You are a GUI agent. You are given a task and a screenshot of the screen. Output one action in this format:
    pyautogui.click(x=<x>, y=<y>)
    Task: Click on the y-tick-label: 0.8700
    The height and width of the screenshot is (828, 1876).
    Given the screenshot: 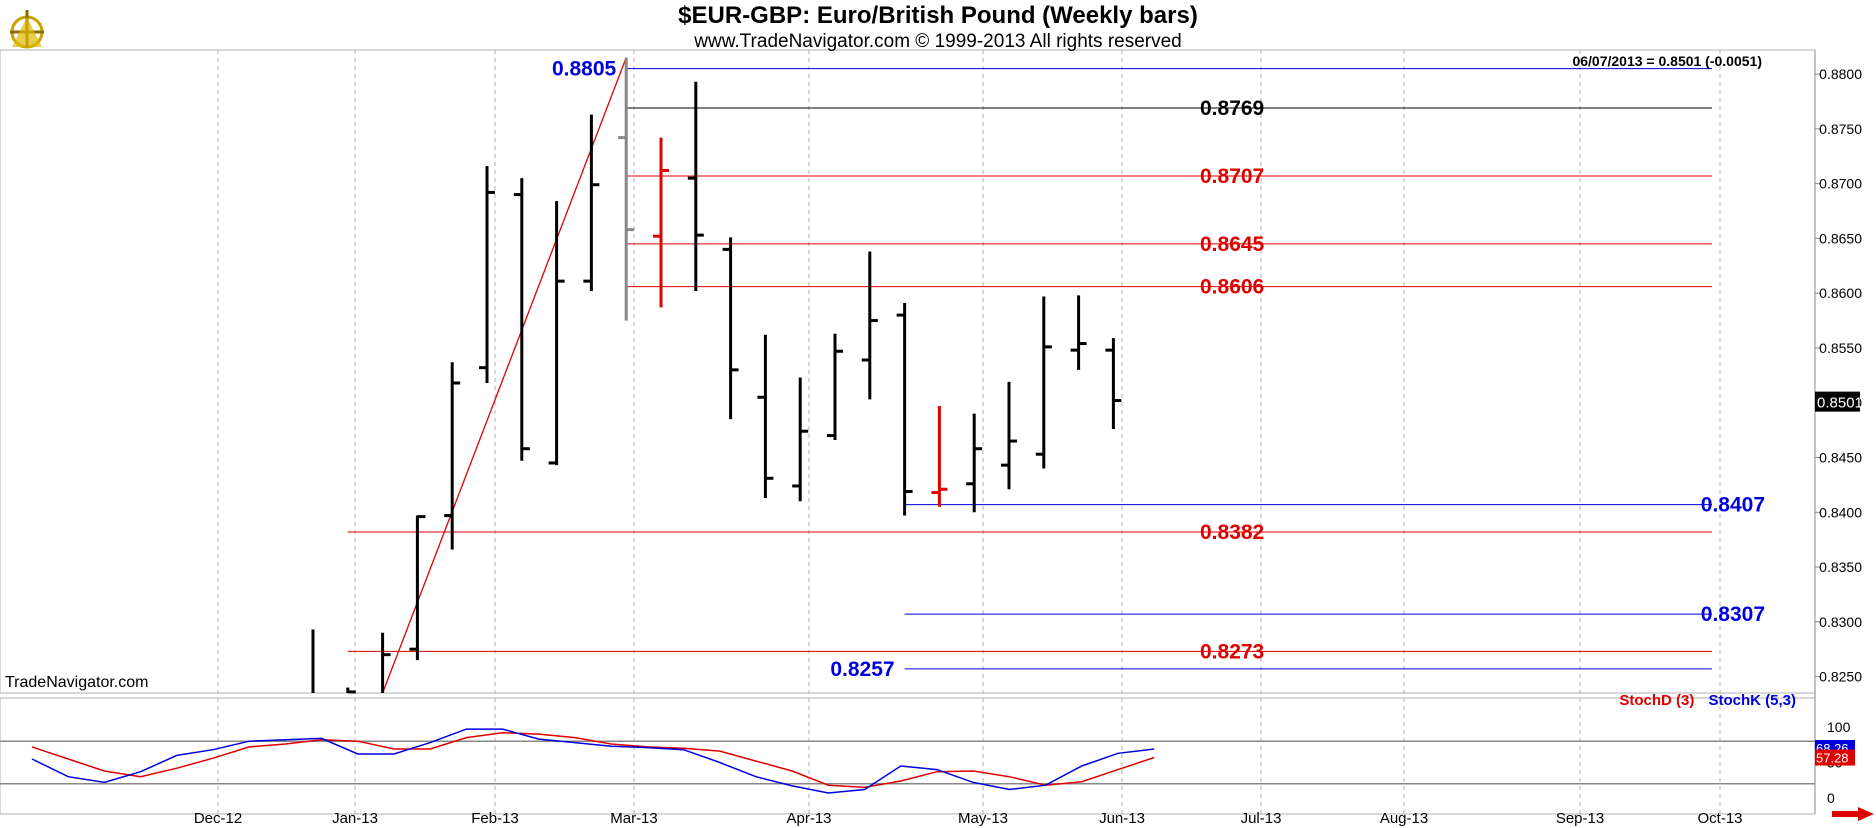 What is the action you would take?
    pyautogui.click(x=1840, y=184)
    